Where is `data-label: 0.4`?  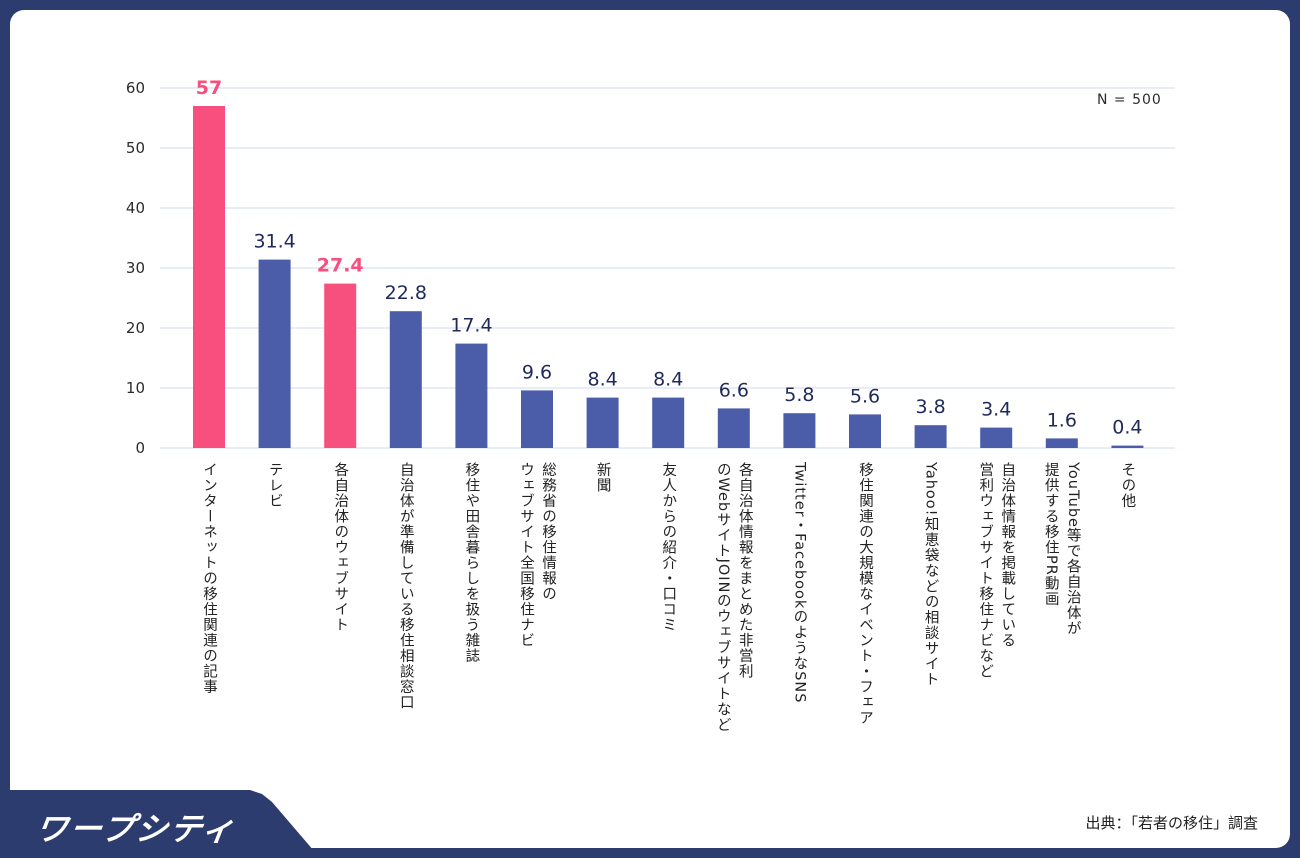
data-label: 0.4 is located at coordinates (1127, 428).